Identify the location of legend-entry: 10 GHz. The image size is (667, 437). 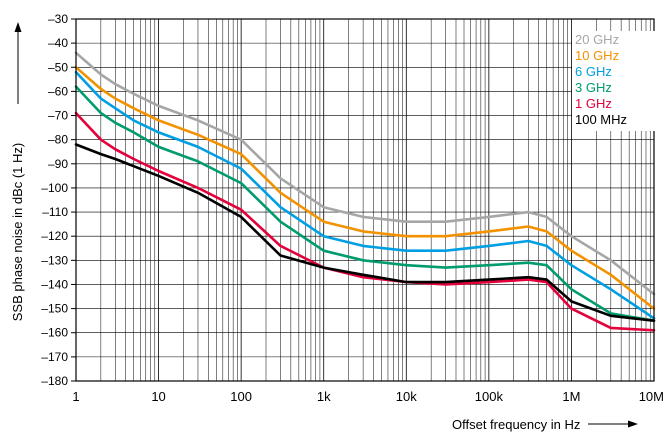
(597, 55).